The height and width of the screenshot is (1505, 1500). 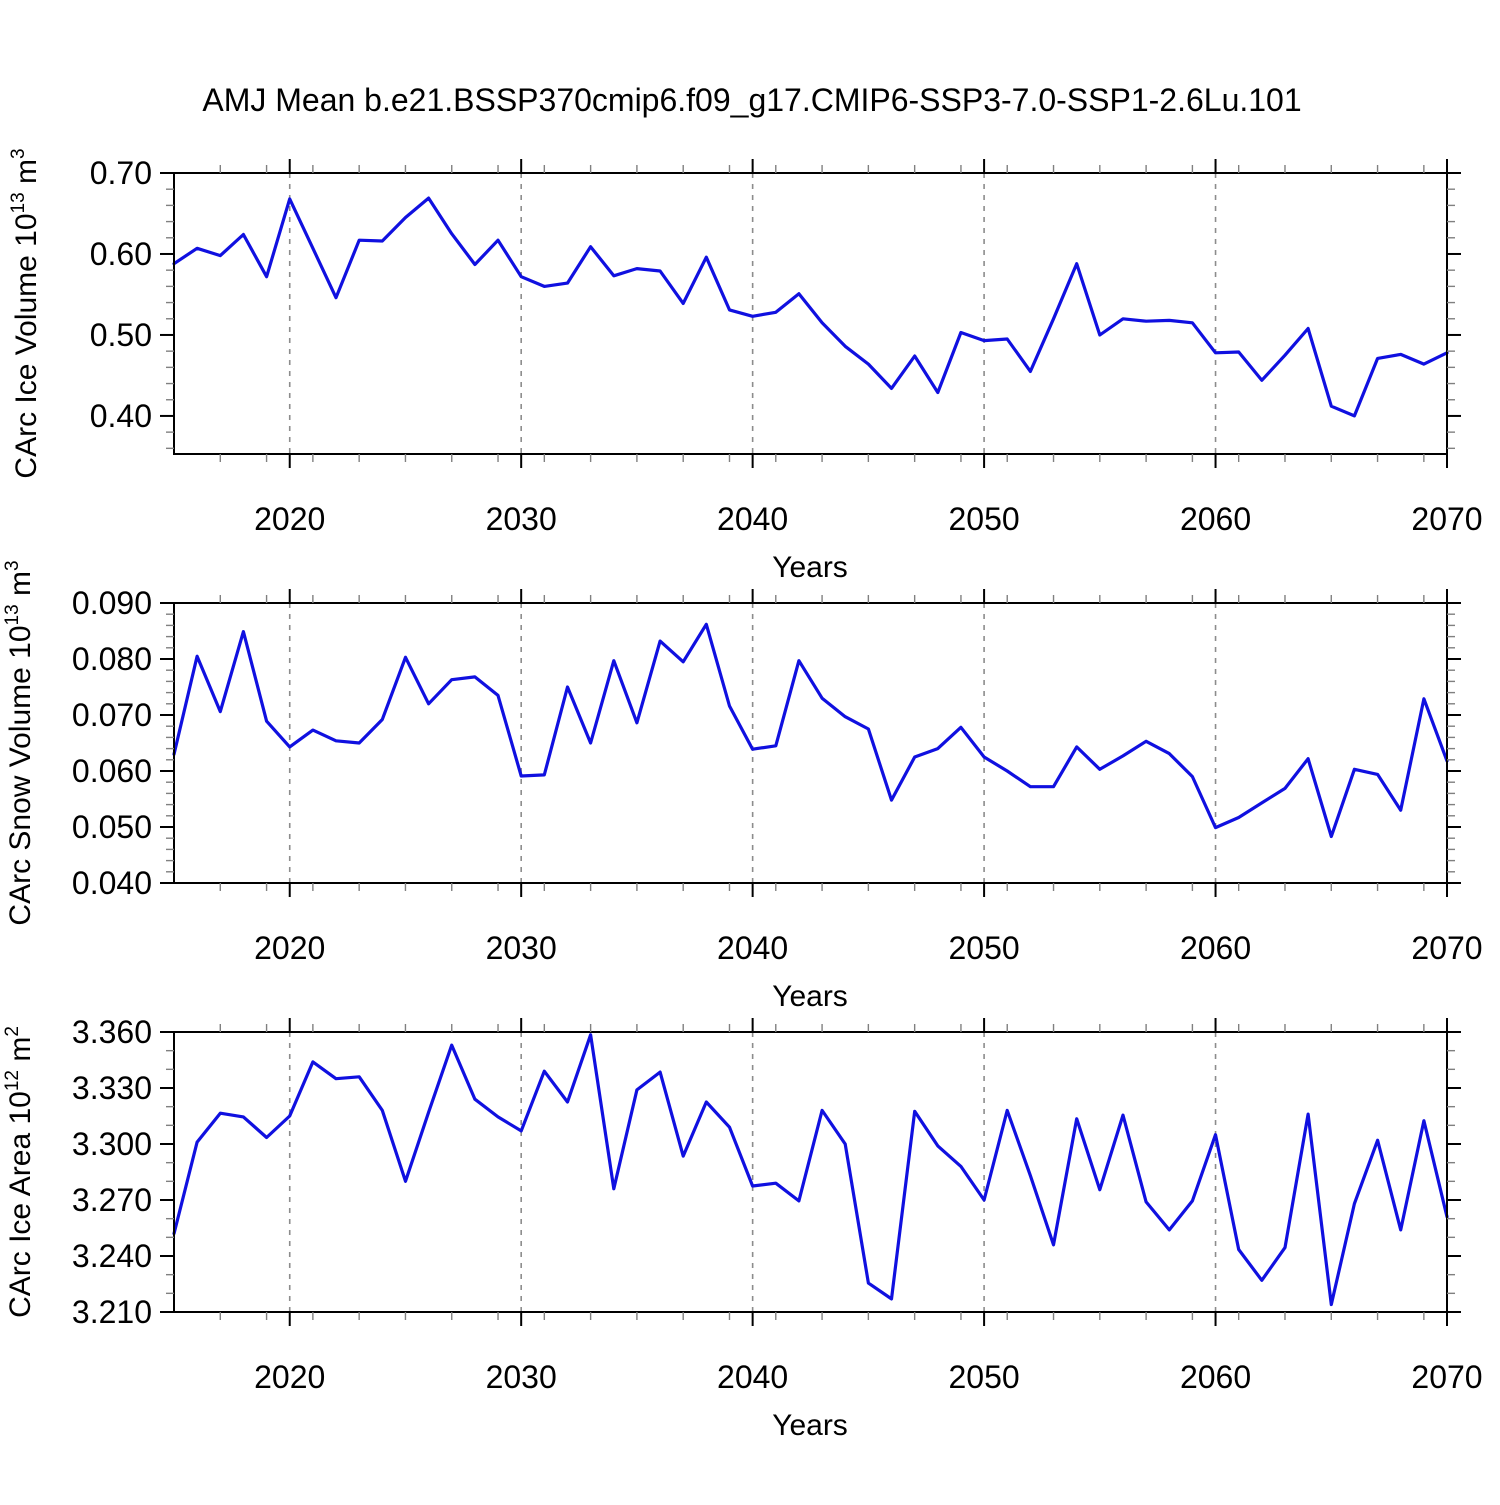 I want to click on y-tick-label: 0.70, so click(x=121, y=173).